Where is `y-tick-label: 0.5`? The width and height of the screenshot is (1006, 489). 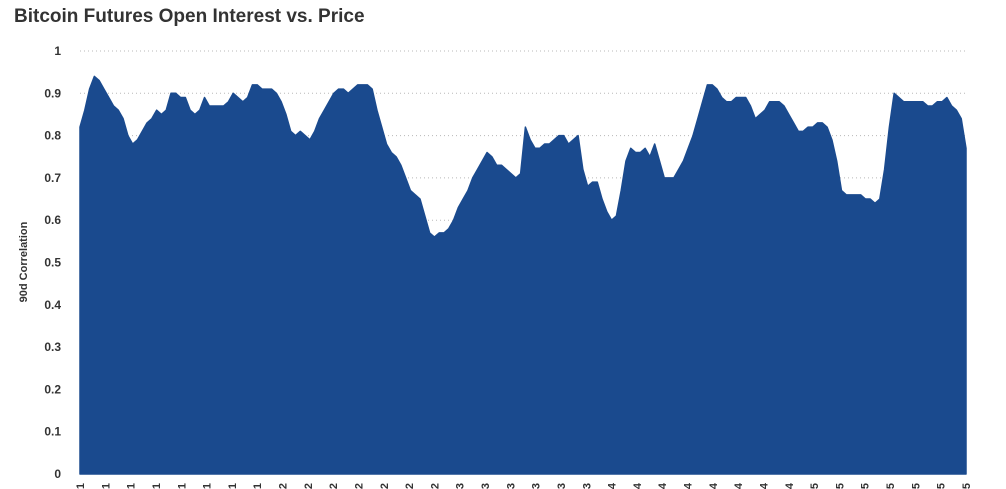
y-tick-label: 0.5 is located at coordinates (52, 263).